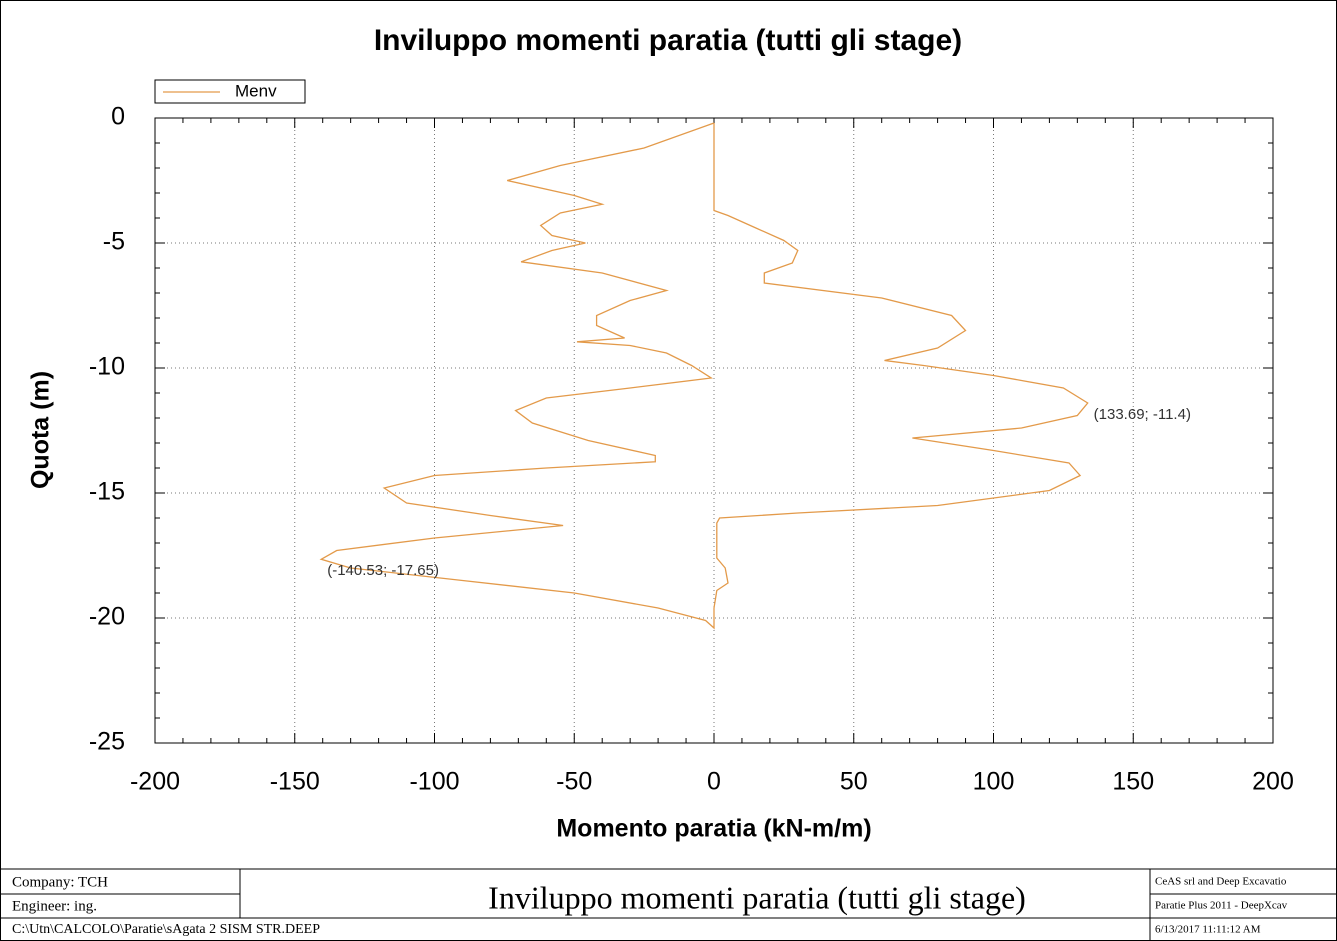 The height and width of the screenshot is (941, 1337). What do you see at coordinates (1221, 906) in the screenshot?
I see `footer-software: Paratie Plus 2011 - DeepXcav` at bounding box center [1221, 906].